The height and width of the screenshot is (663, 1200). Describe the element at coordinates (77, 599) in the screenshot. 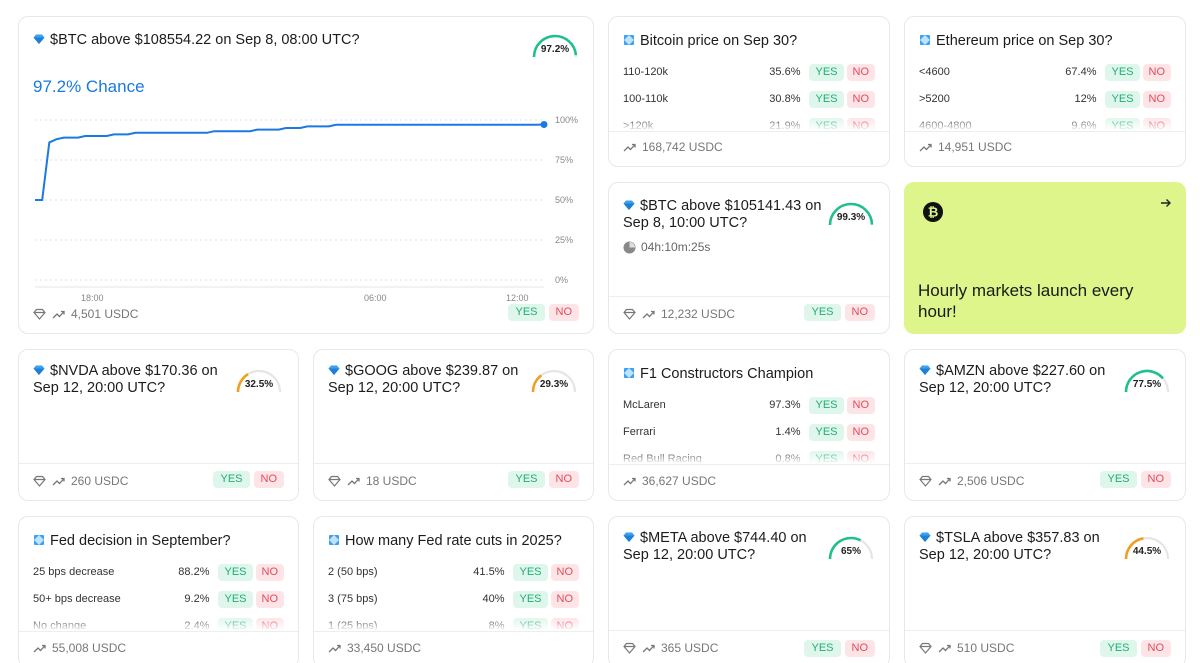

I see `option-label: 50+ bps decrease` at that location.